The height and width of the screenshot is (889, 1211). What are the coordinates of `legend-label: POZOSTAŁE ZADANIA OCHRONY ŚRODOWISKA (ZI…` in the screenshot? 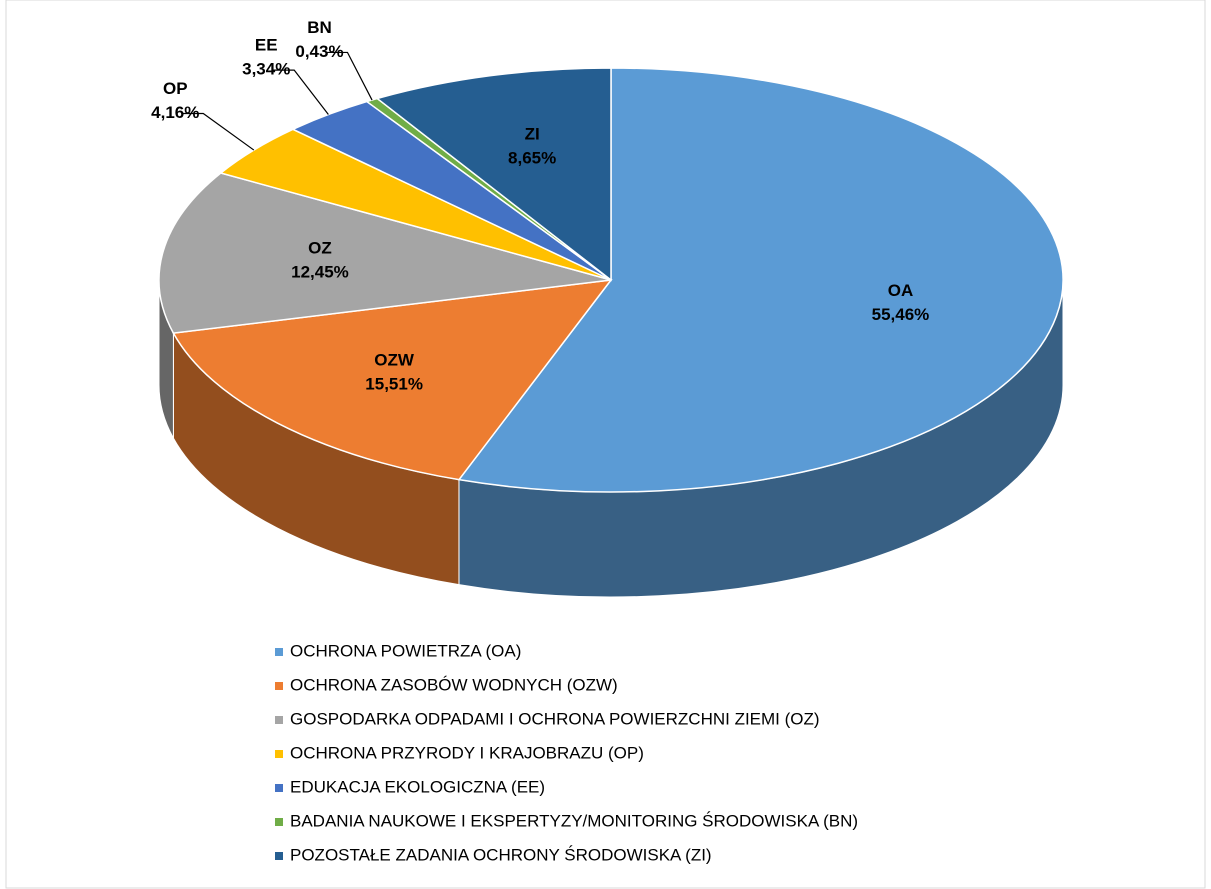 It's located at (501, 854).